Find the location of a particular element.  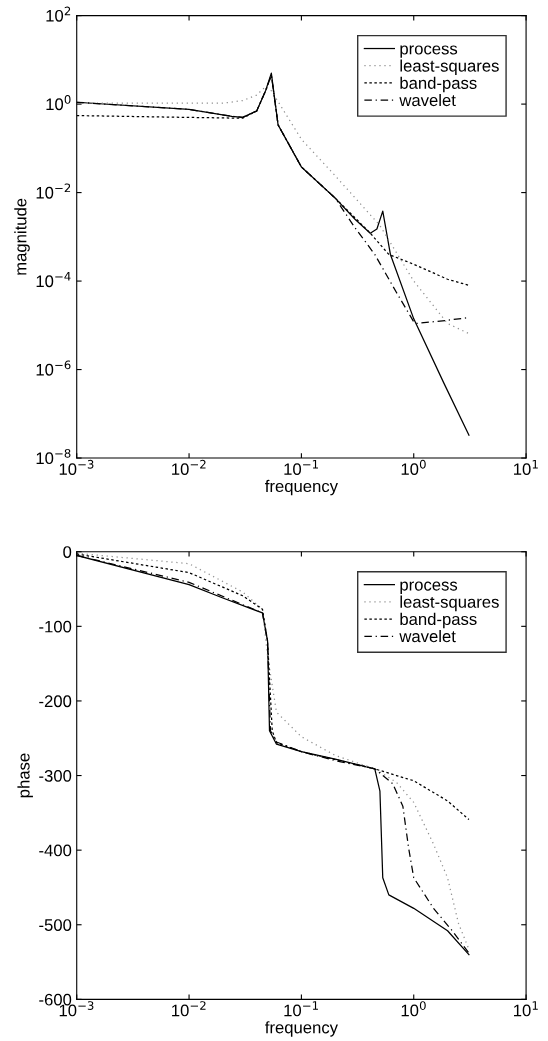

y-tick-label: 10$^{−2}$ is located at coordinates (53, 191).